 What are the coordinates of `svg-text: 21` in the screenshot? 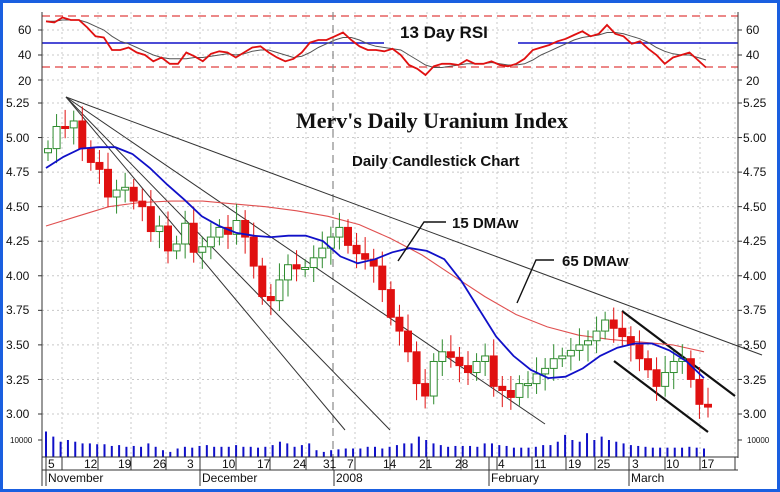 It's located at (426, 464).